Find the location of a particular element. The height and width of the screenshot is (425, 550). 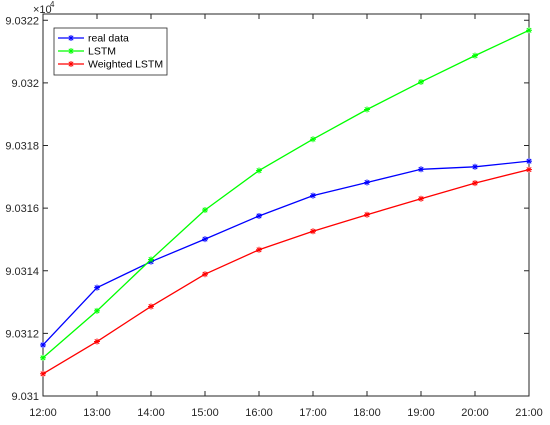

legend-label: LSTM is located at coordinates (102, 52).